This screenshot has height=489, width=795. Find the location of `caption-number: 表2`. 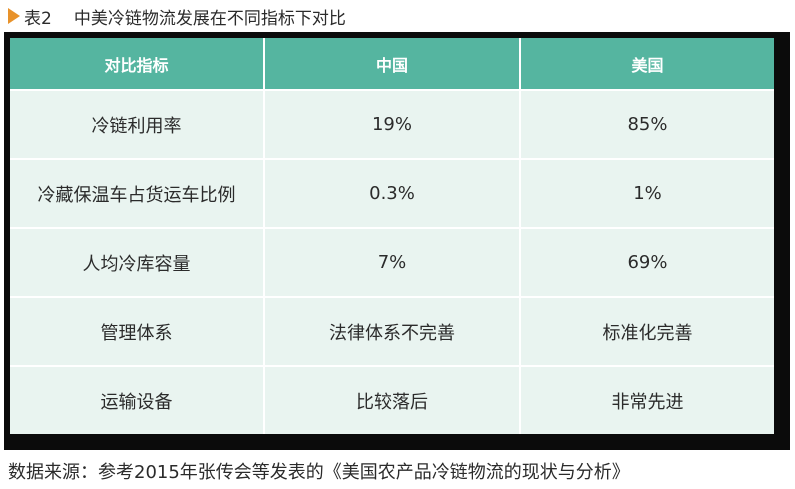

caption-number: 表2 is located at coordinates (38, 18).